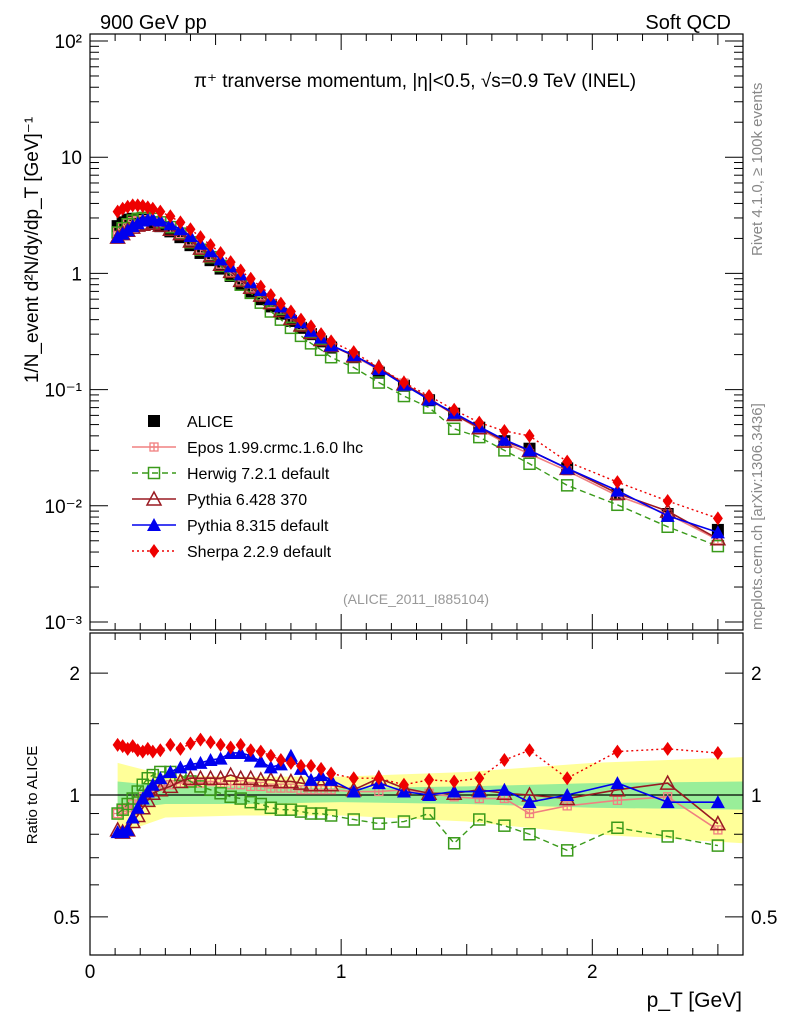  What do you see at coordinates (154, 551) in the screenshot?
I see `legend-marker-sherpa` at bounding box center [154, 551].